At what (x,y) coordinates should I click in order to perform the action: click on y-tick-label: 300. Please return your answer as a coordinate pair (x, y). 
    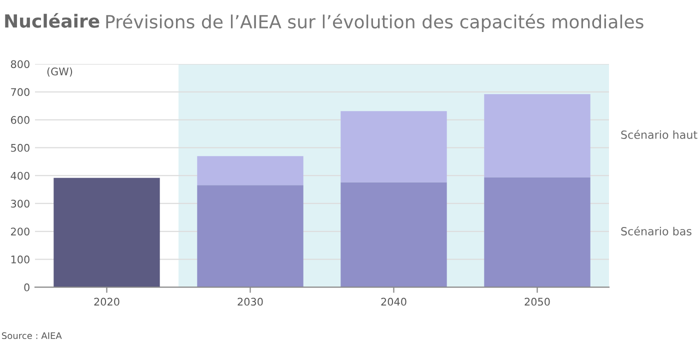
    Looking at the image, I should click on (20, 204).